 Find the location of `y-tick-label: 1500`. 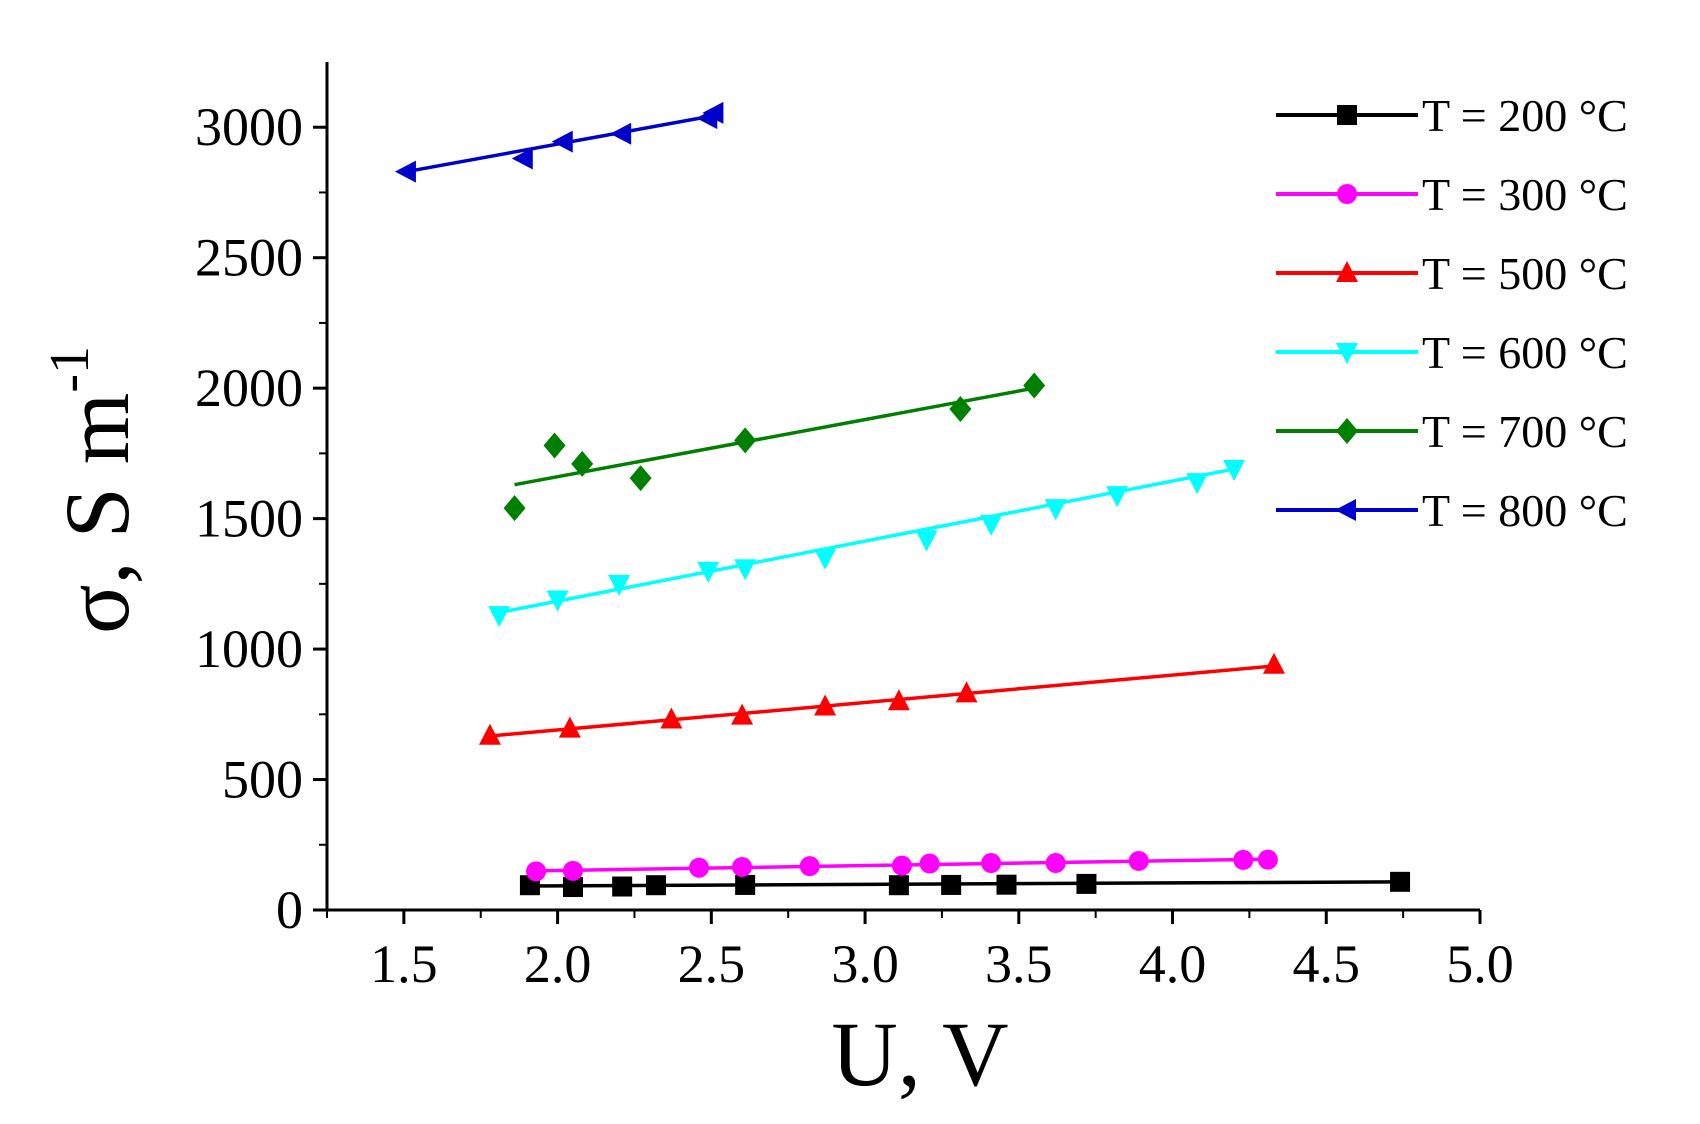

y-tick-label: 1500 is located at coordinates (249, 519).